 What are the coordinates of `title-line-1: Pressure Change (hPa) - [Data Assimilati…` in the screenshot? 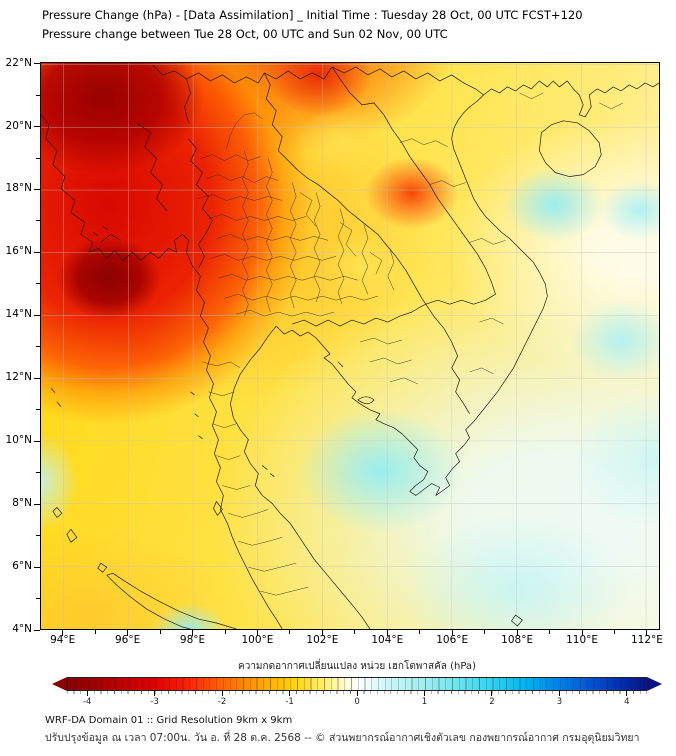 It's located at (312, 15).